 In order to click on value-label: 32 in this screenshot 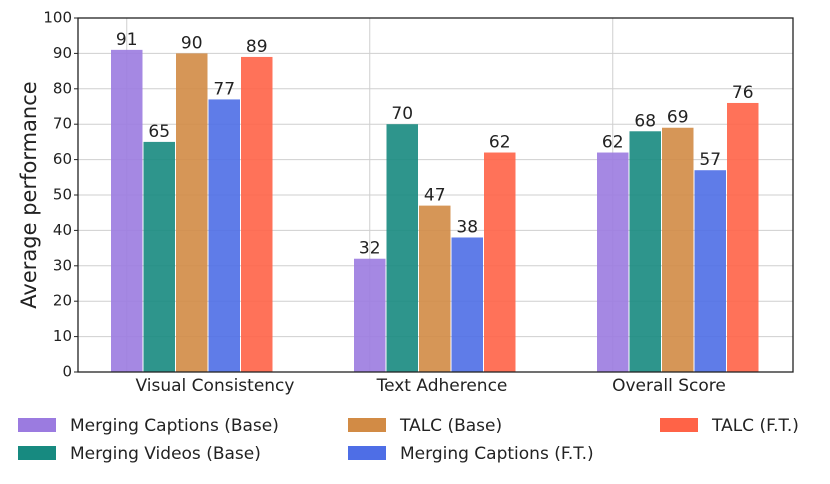, I will do `click(370, 249)`.